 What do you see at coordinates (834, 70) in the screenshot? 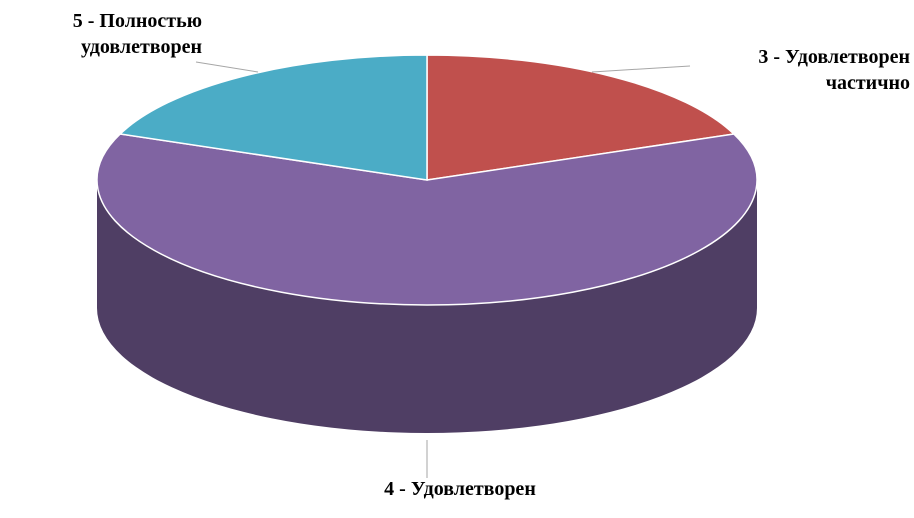
I see `slice-label: 3 - Удовлетворен частично` at bounding box center [834, 70].